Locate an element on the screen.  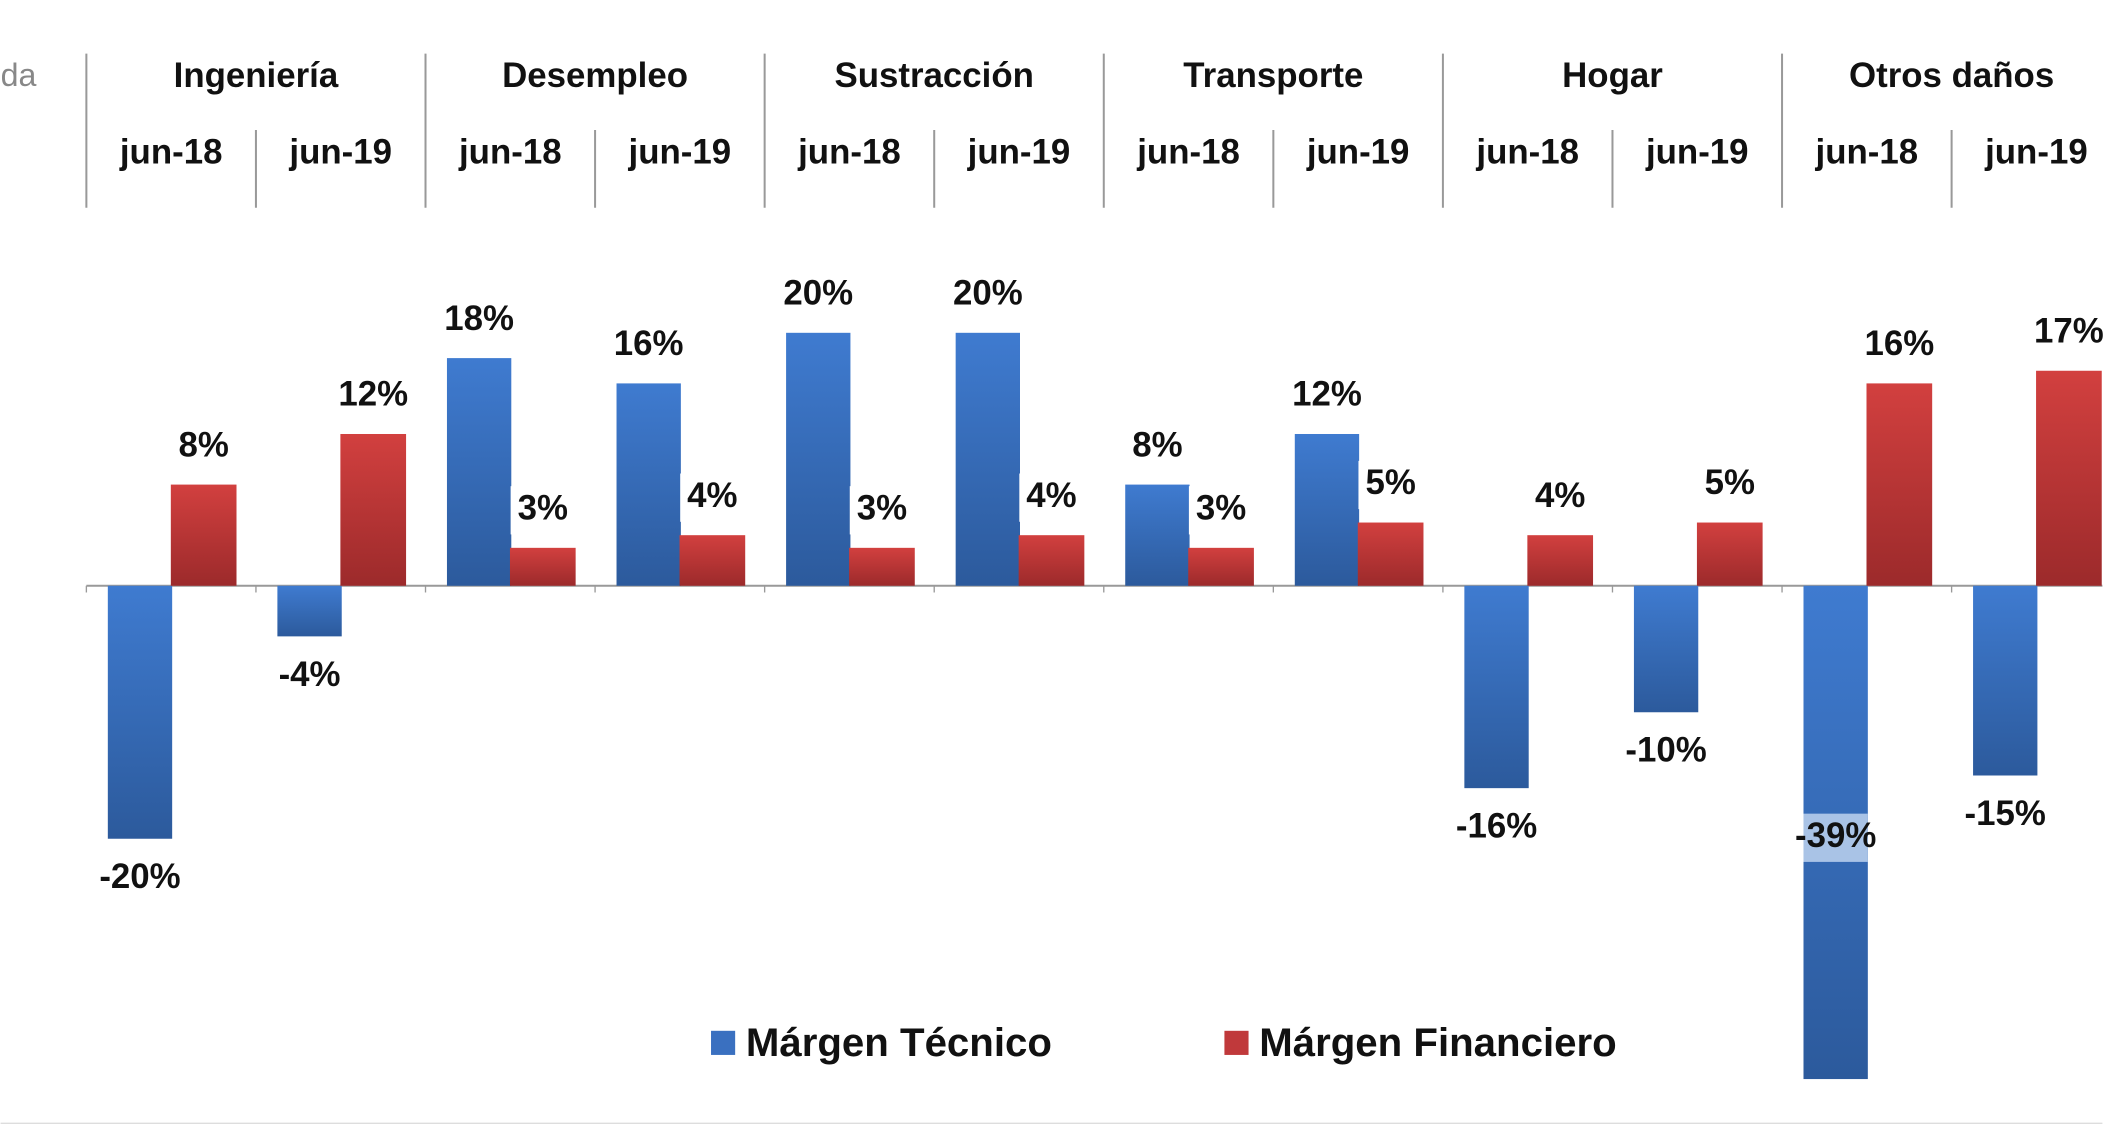
data-label: -39% is located at coordinates (1835, 835).